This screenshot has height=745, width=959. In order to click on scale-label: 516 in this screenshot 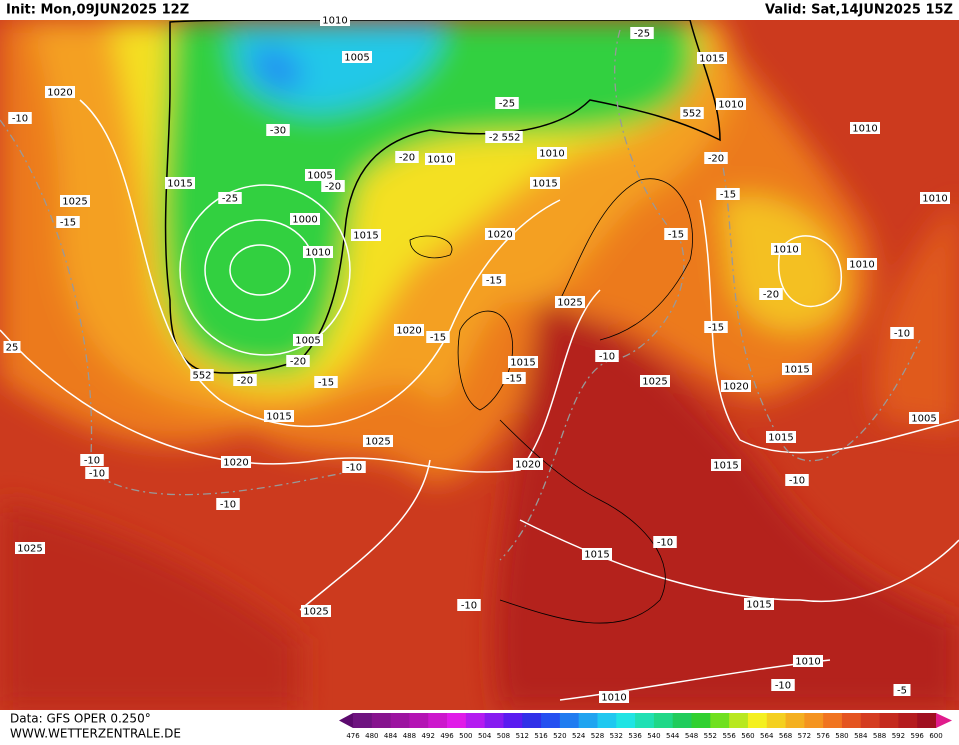, I will do `click(541, 736)`.